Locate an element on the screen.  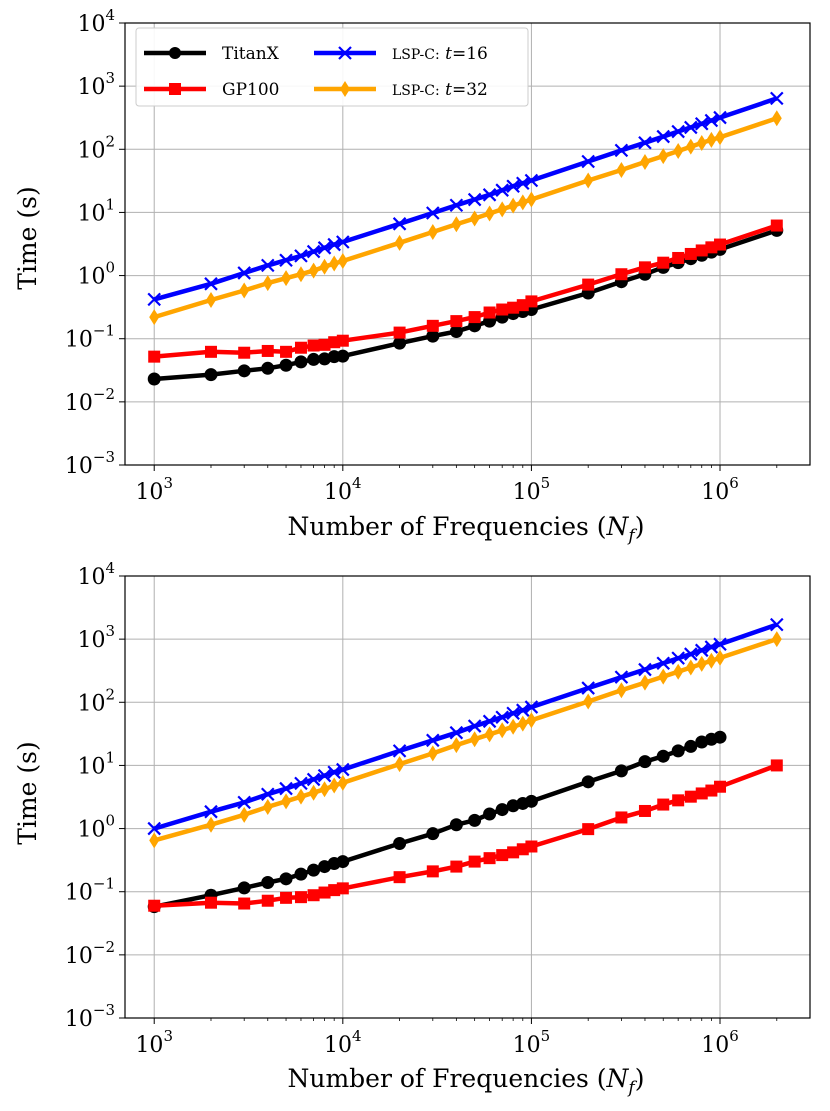
legend-marker-lsp-t16 is located at coordinates (345, 53).